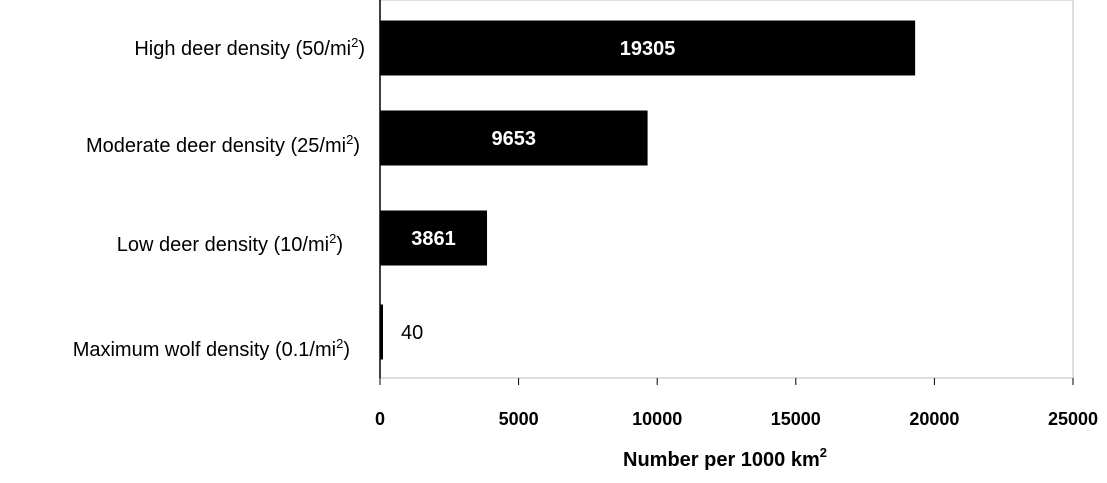  What do you see at coordinates (1073, 419) in the screenshot?
I see `x-tick-label-5: 25000` at bounding box center [1073, 419].